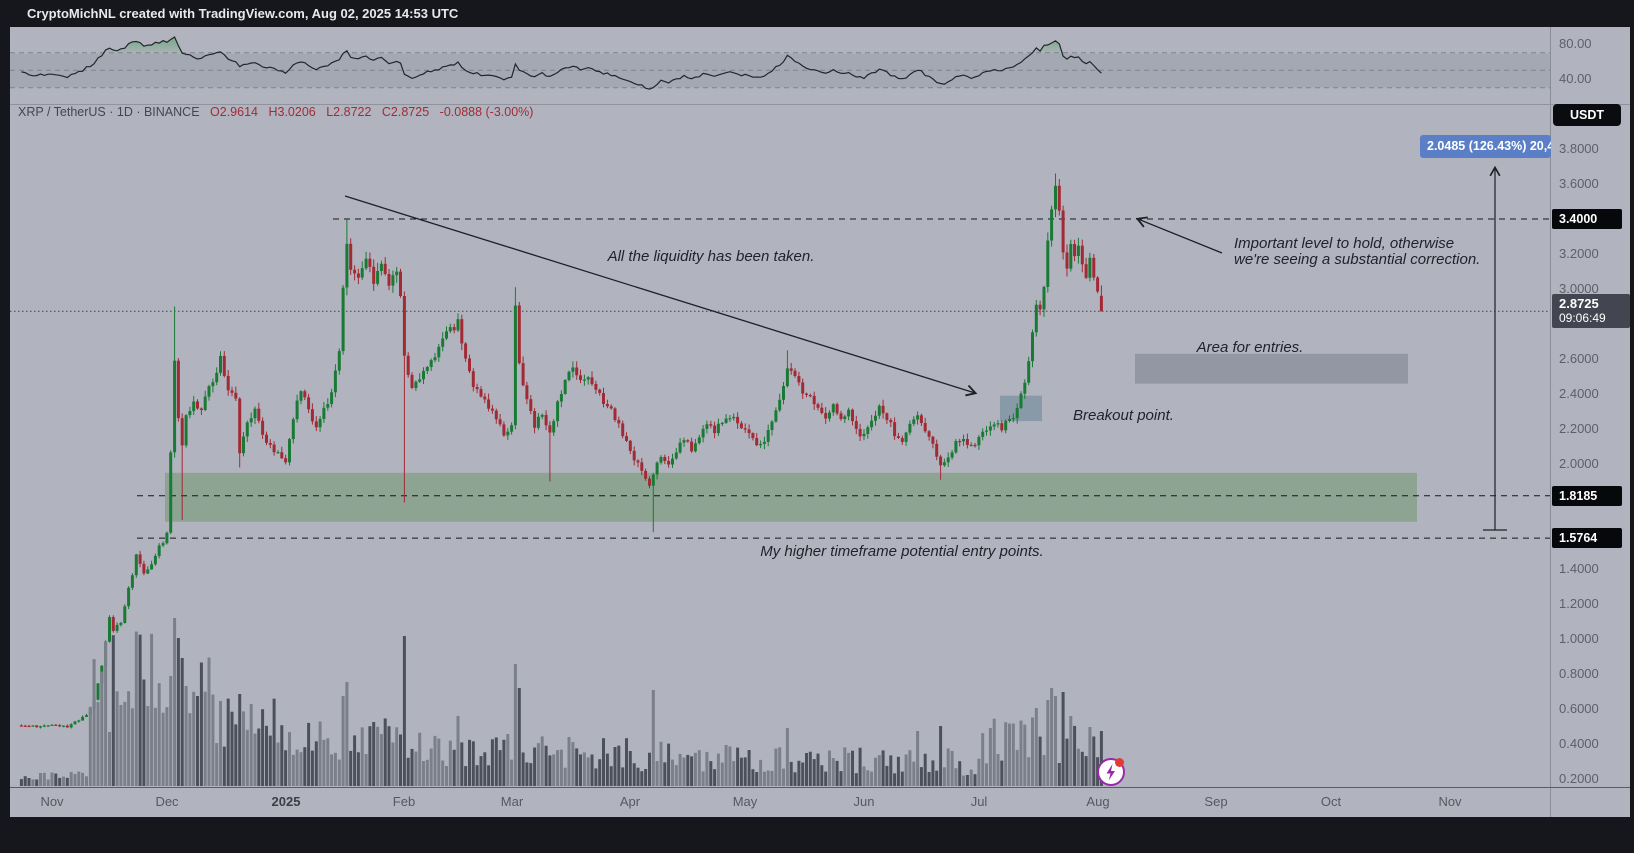  What do you see at coordinates (1485, 146) in the screenshot?
I see `measure-tool-label: 2.0485 (126.43%) 20,48` at bounding box center [1485, 146].